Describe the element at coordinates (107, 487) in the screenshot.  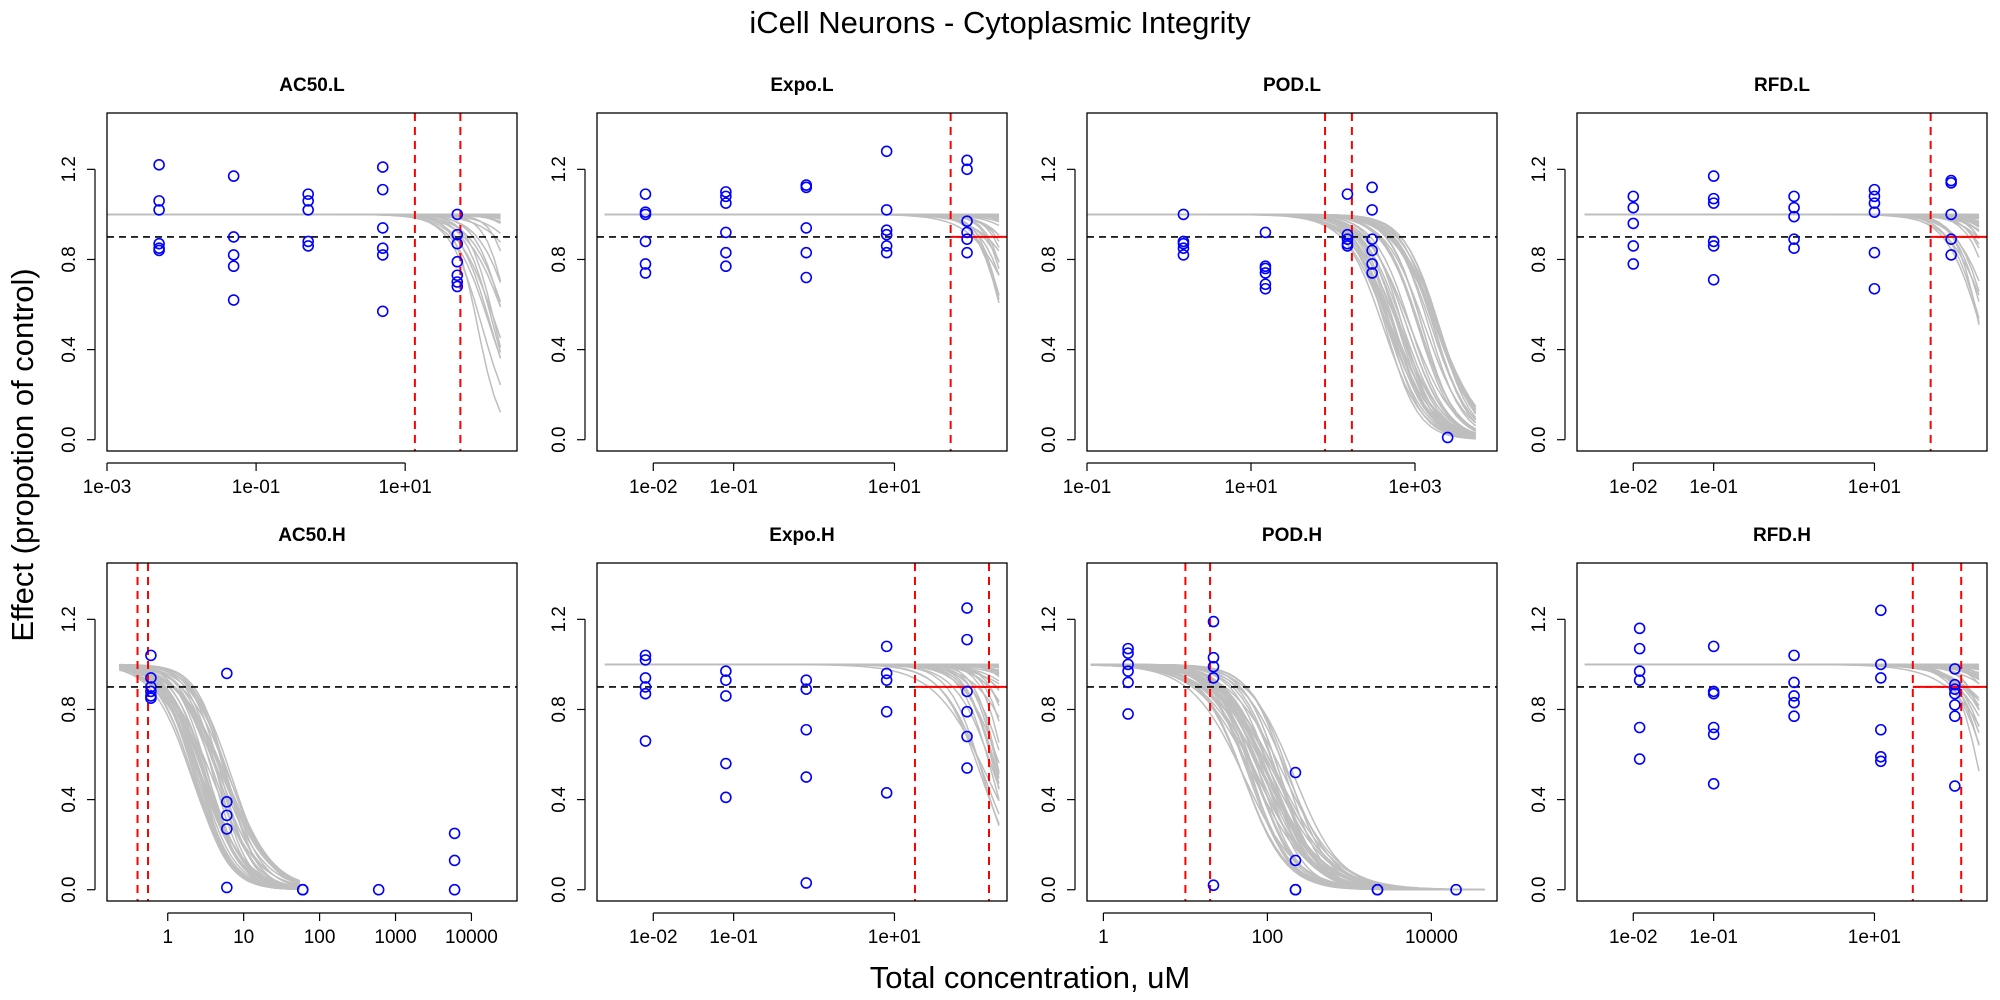
I see `x-tick-label: 1e-03` at that location.